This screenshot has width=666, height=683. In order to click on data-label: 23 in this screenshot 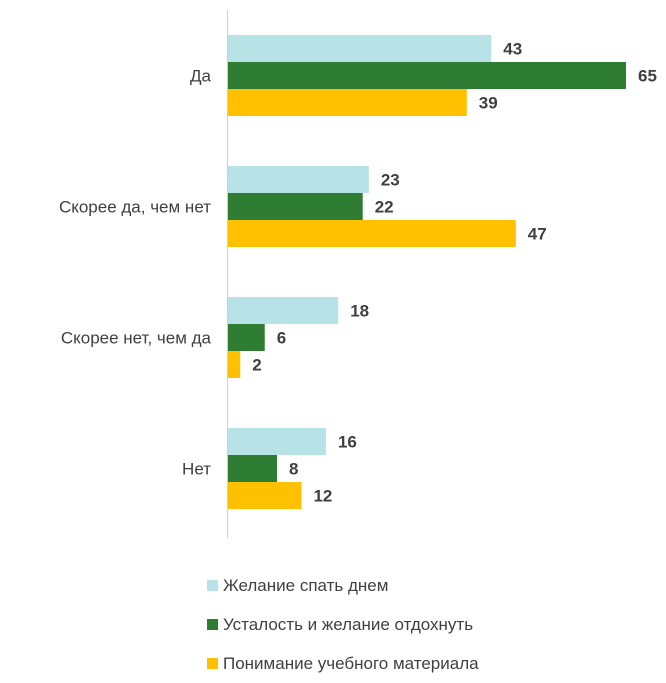, I will do `click(390, 180)`.